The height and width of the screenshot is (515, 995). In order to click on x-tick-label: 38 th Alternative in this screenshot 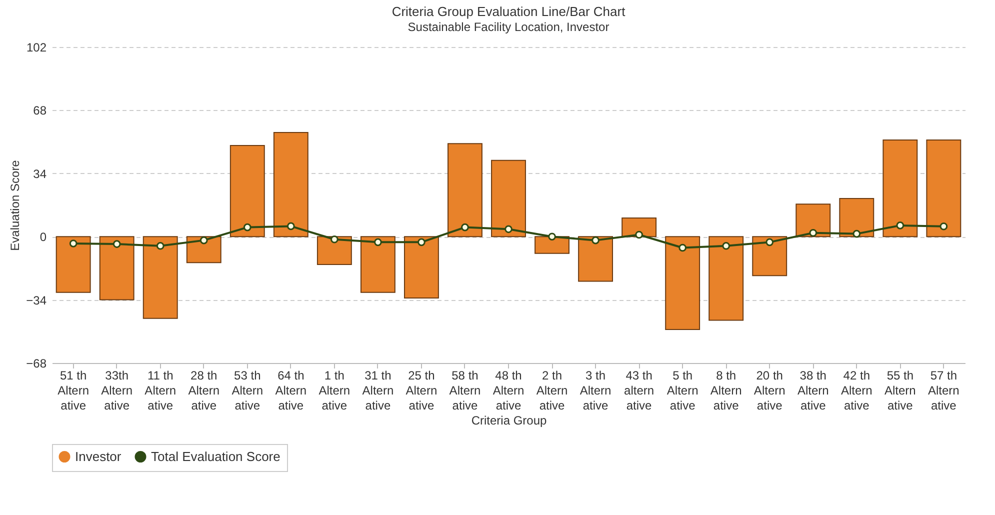, I will do `click(813, 390)`.